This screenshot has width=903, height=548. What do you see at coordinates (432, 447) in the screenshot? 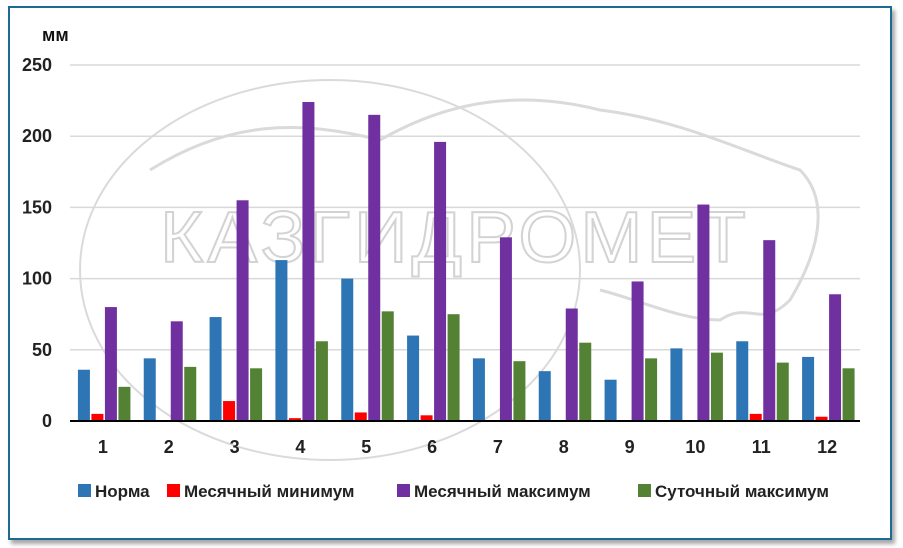
I see `x-tick-label: 6` at bounding box center [432, 447].